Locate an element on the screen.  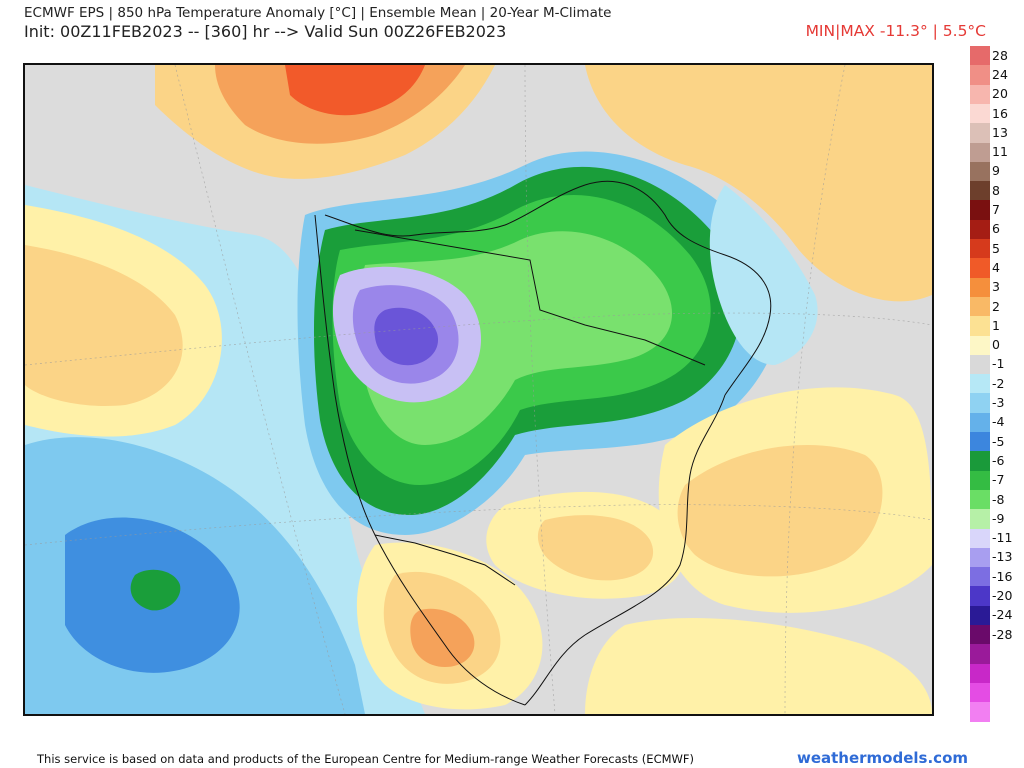
legend-label: 3 is located at coordinates (996, 287).